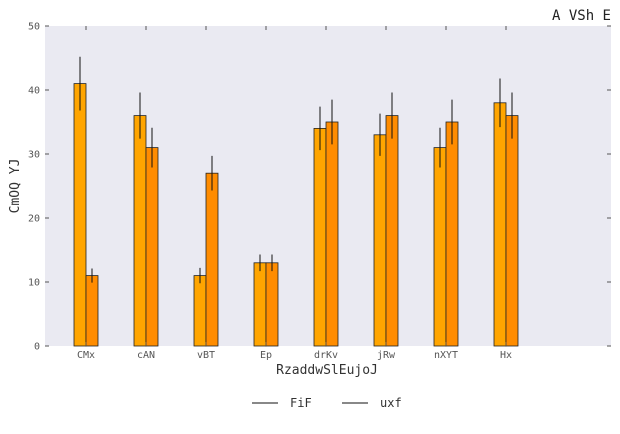 The image size is (620, 434). I want to click on x-tick-label: CMx, so click(86, 355).